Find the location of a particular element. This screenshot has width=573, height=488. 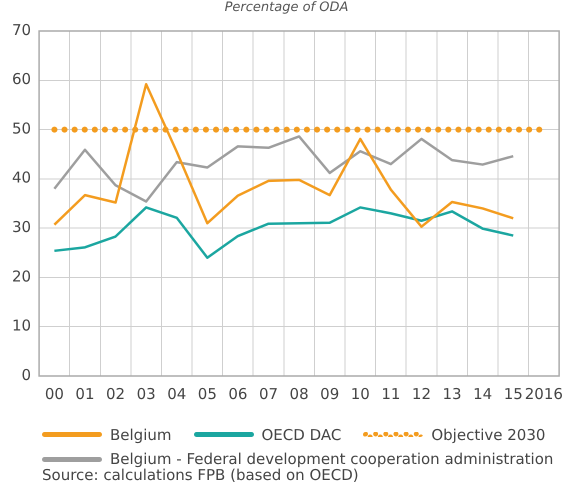

x-tick-label: 13 is located at coordinates (452, 393).